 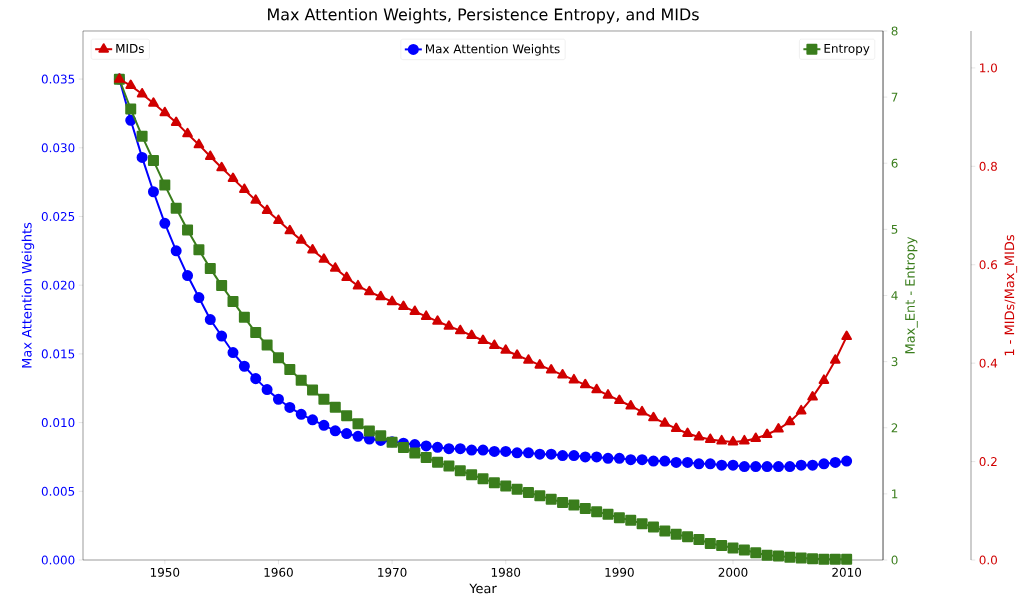 I want to click on y-tick-label: 0.020, so click(x=58, y=285).